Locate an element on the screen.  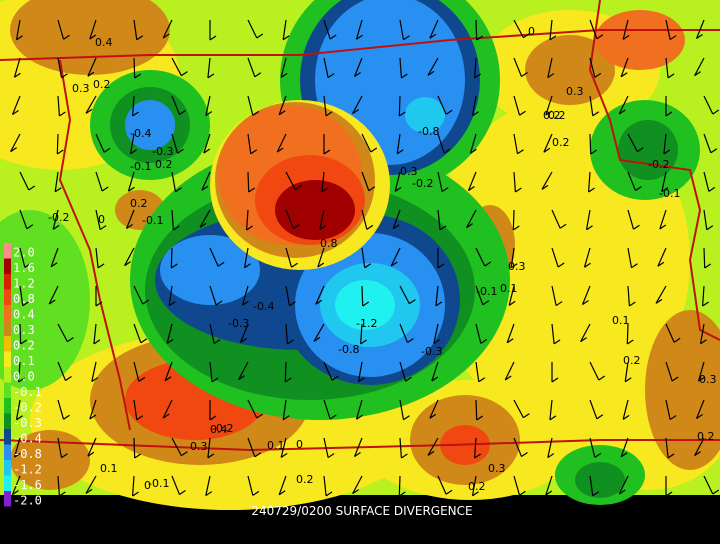
contour-label: 0 is located at coordinates (299, 444).